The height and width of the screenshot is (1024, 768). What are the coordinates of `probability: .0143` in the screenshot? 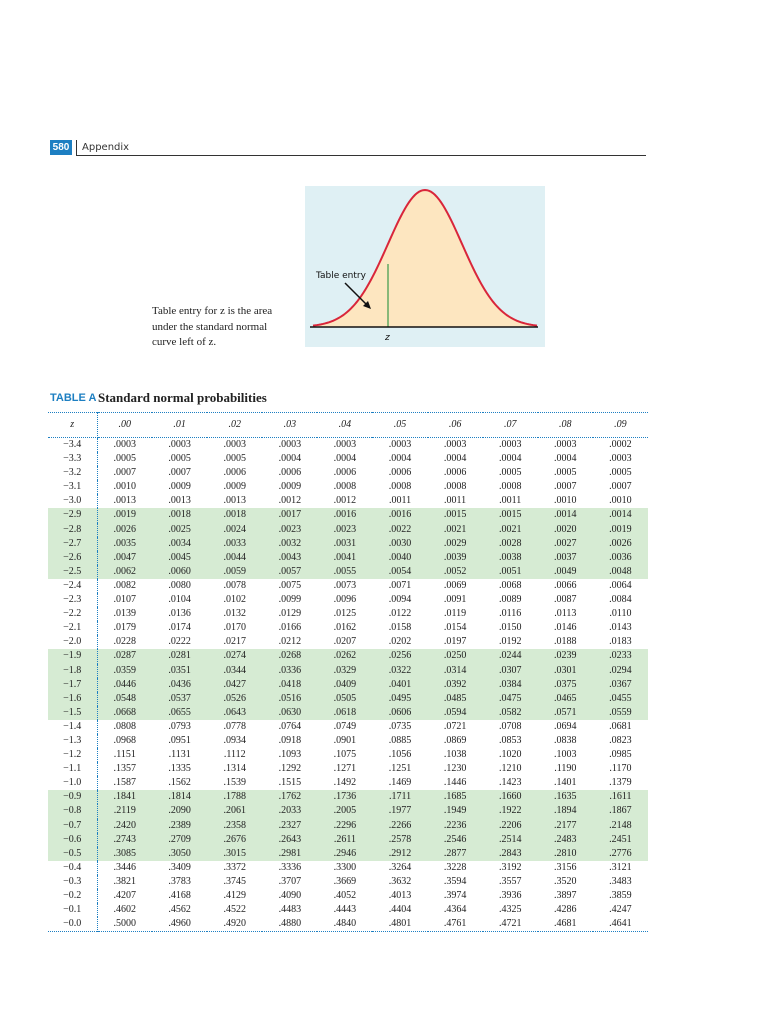 It's located at (620, 628).